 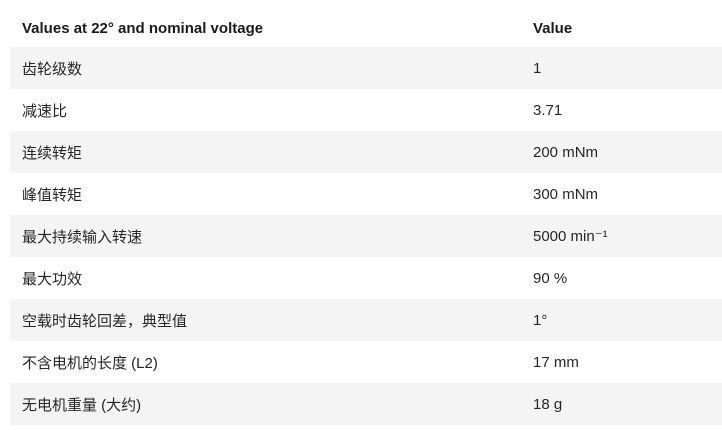 I want to click on row-label: 空载时齿轮回差，典型值, so click(x=105, y=321).